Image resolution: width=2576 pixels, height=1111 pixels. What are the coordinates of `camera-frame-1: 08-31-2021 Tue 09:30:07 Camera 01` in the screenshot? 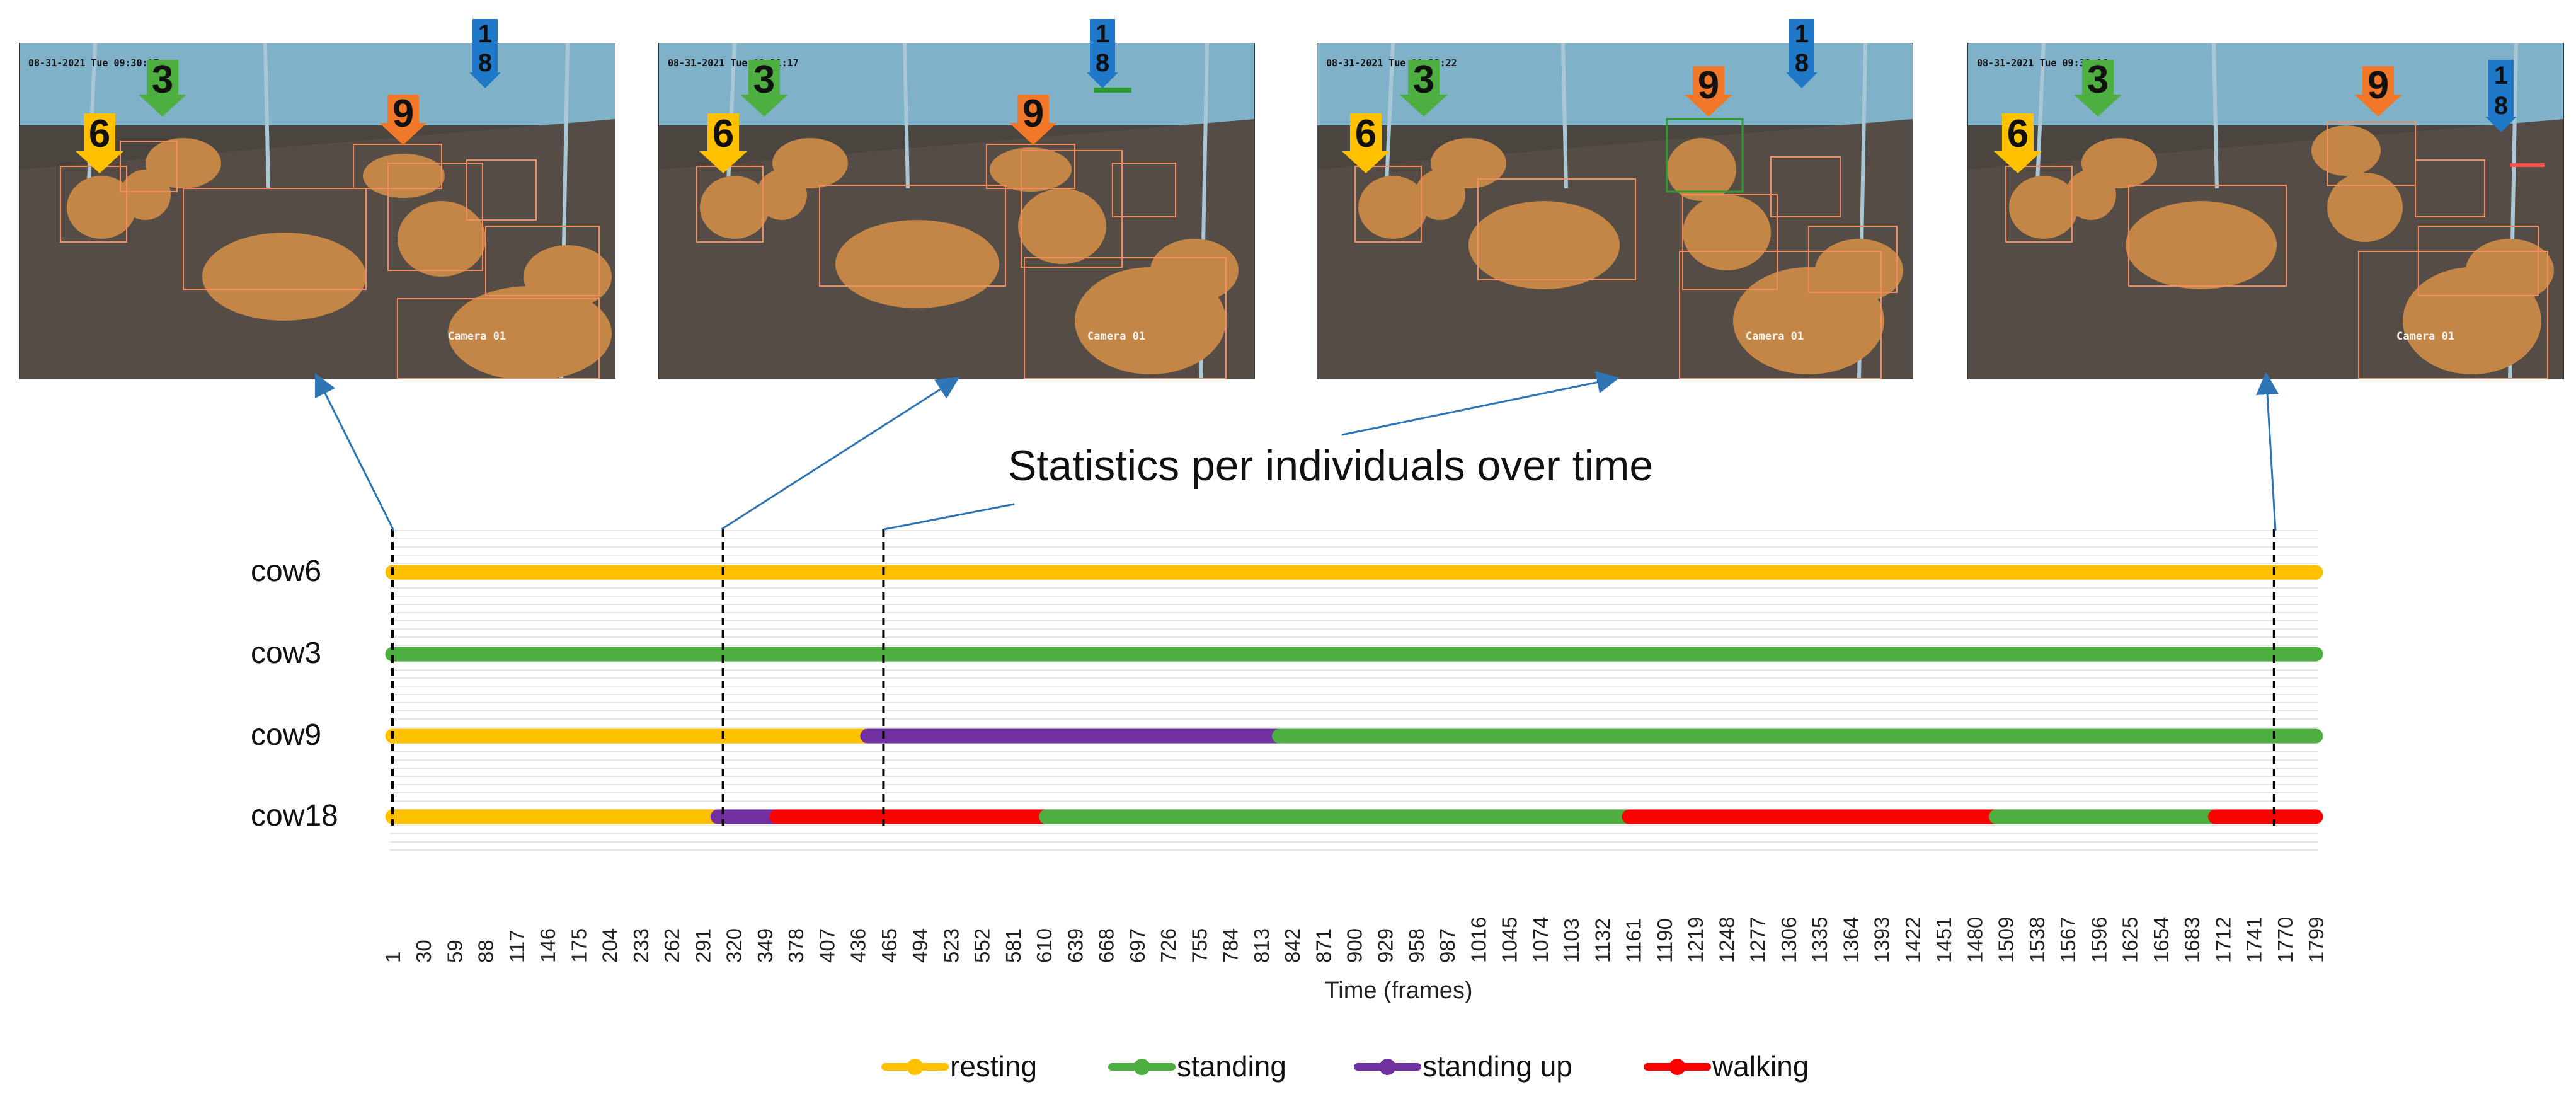 It's located at (317, 211).